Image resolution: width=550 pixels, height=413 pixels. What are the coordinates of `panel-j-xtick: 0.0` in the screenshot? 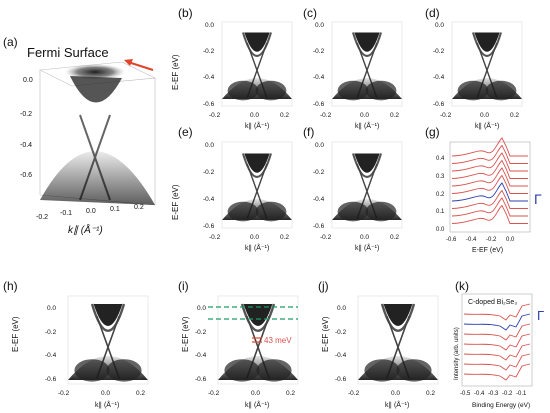 It's located at (395, 393).